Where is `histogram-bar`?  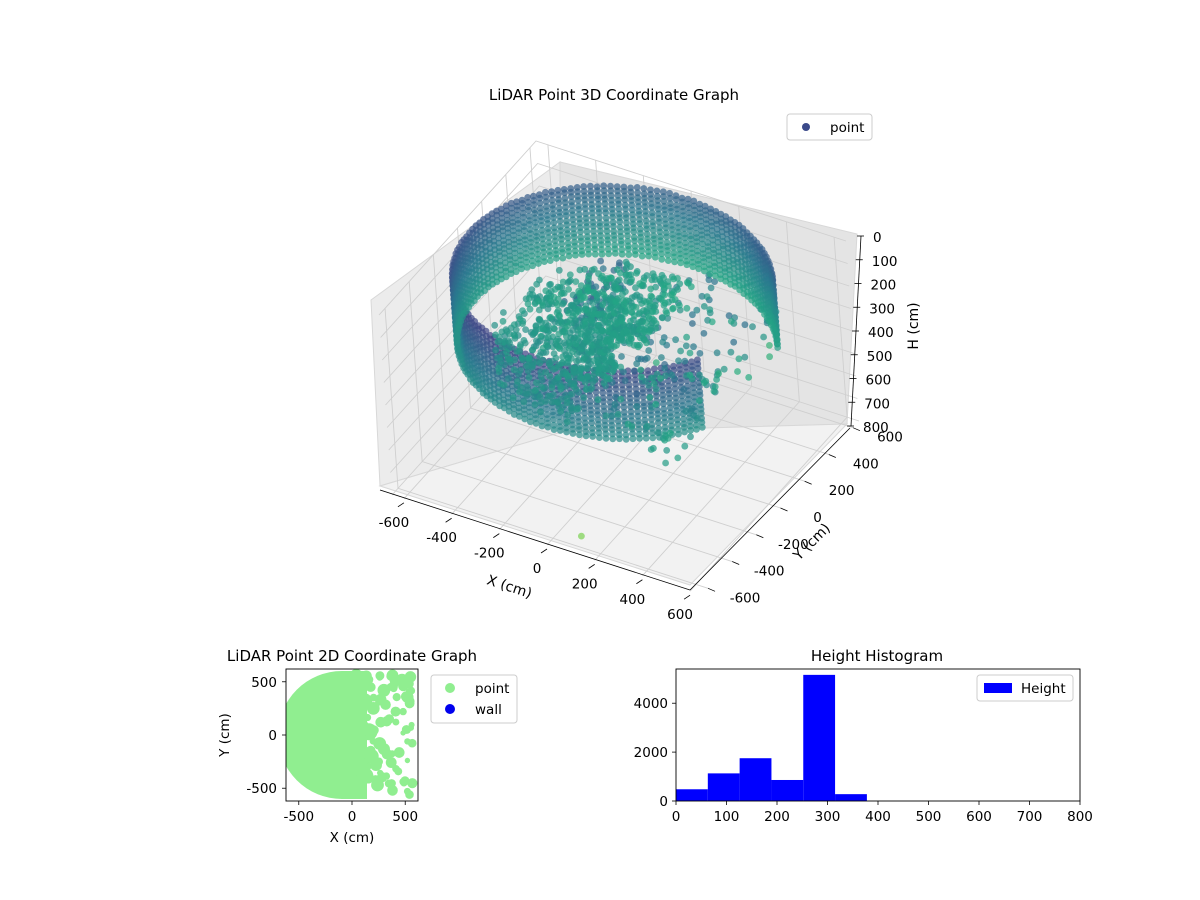
histogram-bar is located at coordinates (787, 790).